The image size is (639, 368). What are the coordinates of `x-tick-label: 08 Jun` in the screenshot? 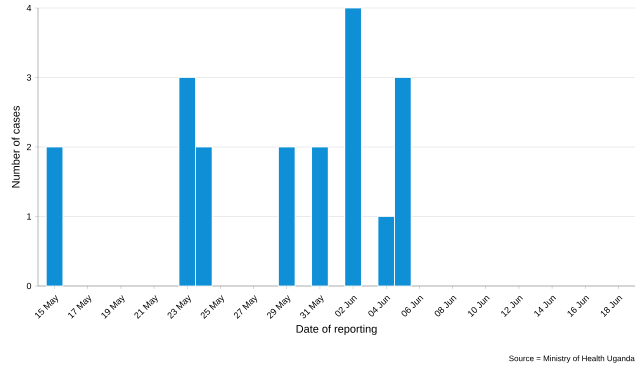 It's located at (445, 306).